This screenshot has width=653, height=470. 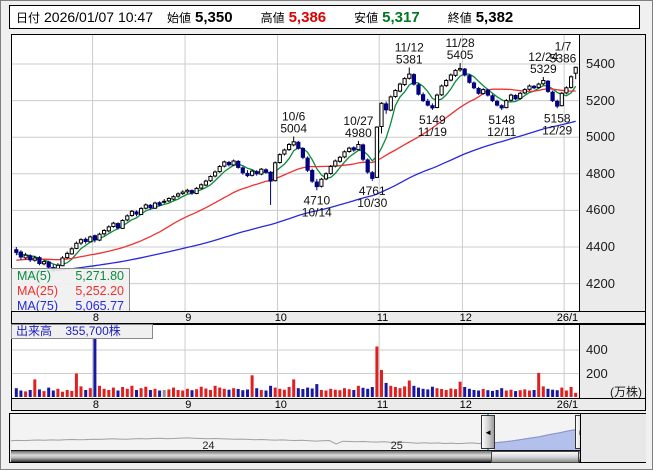 What do you see at coordinates (99, 291) in the screenshot?
I see `ma25-value: 5,252.20` at bounding box center [99, 291].